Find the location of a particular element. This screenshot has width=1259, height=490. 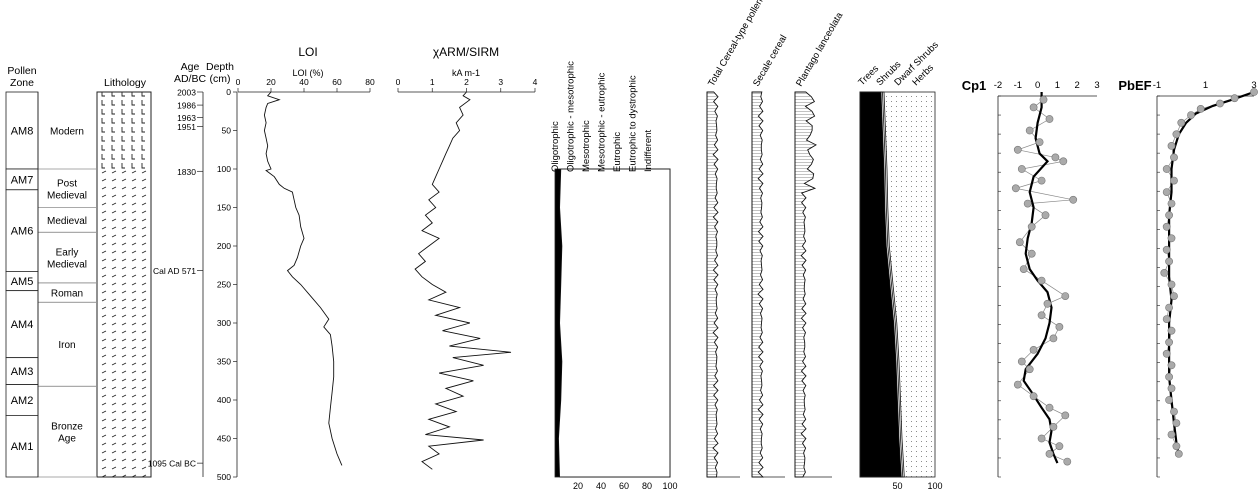

period-label: Roman is located at coordinates (67, 294).